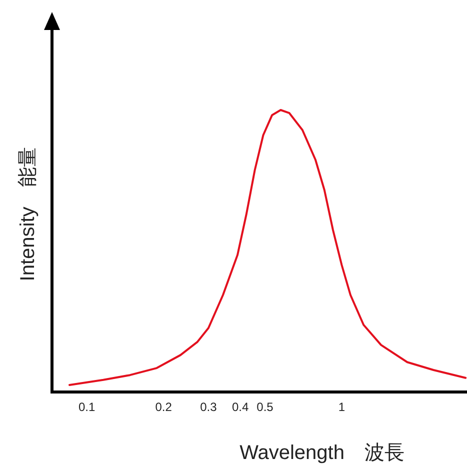 The height and width of the screenshot is (466, 467). I want to click on x-tick-label: 0.4, so click(240, 407).